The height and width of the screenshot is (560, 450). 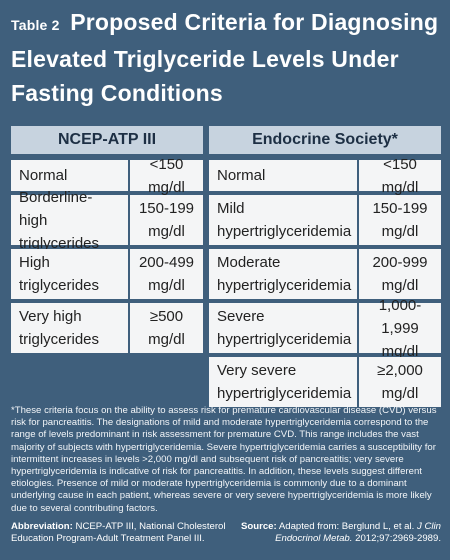 What do you see at coordinates (56, 208) in the screenshot?
I see `label-text: Borderline-high` at bounding box center [56, 208].